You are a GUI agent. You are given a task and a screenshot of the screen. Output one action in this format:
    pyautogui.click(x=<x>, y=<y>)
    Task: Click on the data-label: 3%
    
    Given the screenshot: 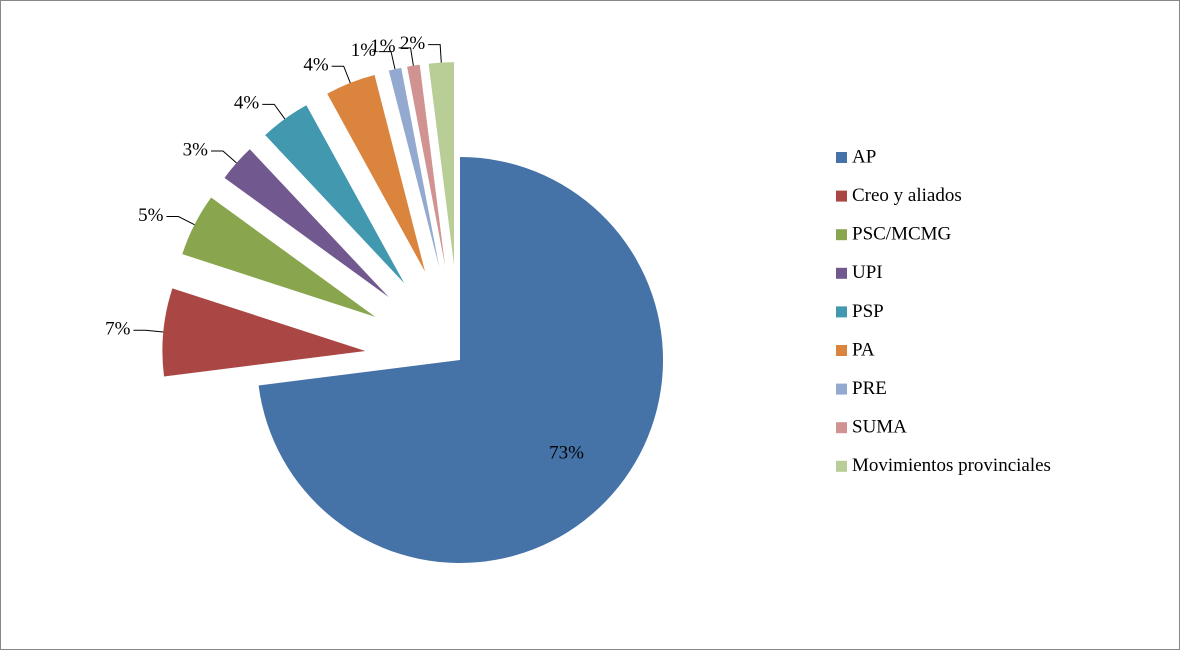 What is the action you would take?
    pyautogui.click(x=196, y=149)
    